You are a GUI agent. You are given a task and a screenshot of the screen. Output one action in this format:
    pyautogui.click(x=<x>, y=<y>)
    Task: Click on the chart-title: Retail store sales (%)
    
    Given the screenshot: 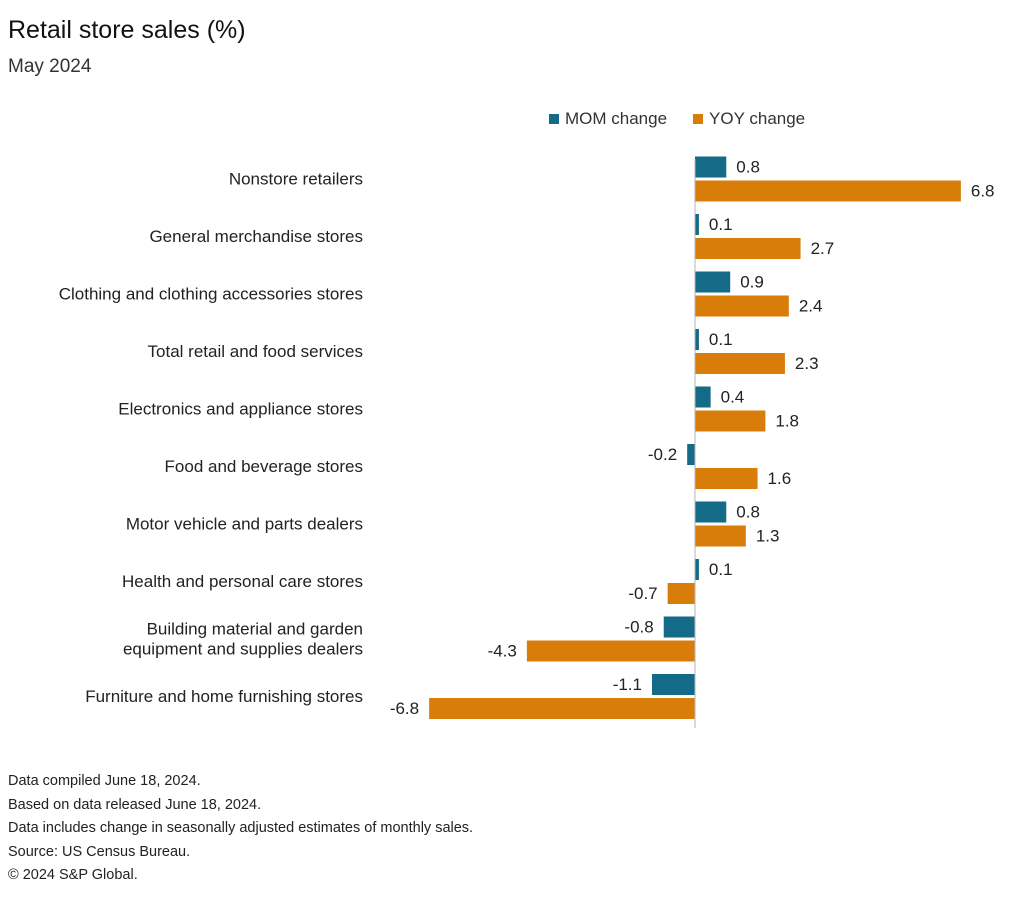 What is the action you would take?
    pyautogui.click(x=127, y=30)
    